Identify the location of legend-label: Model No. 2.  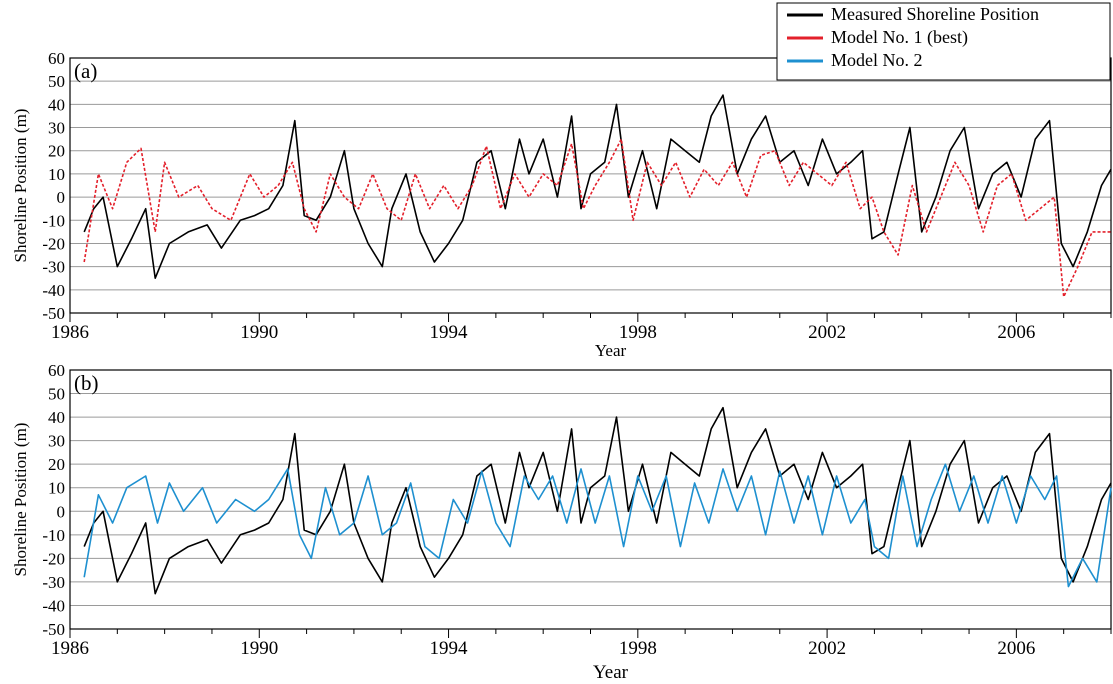
(877, 60).